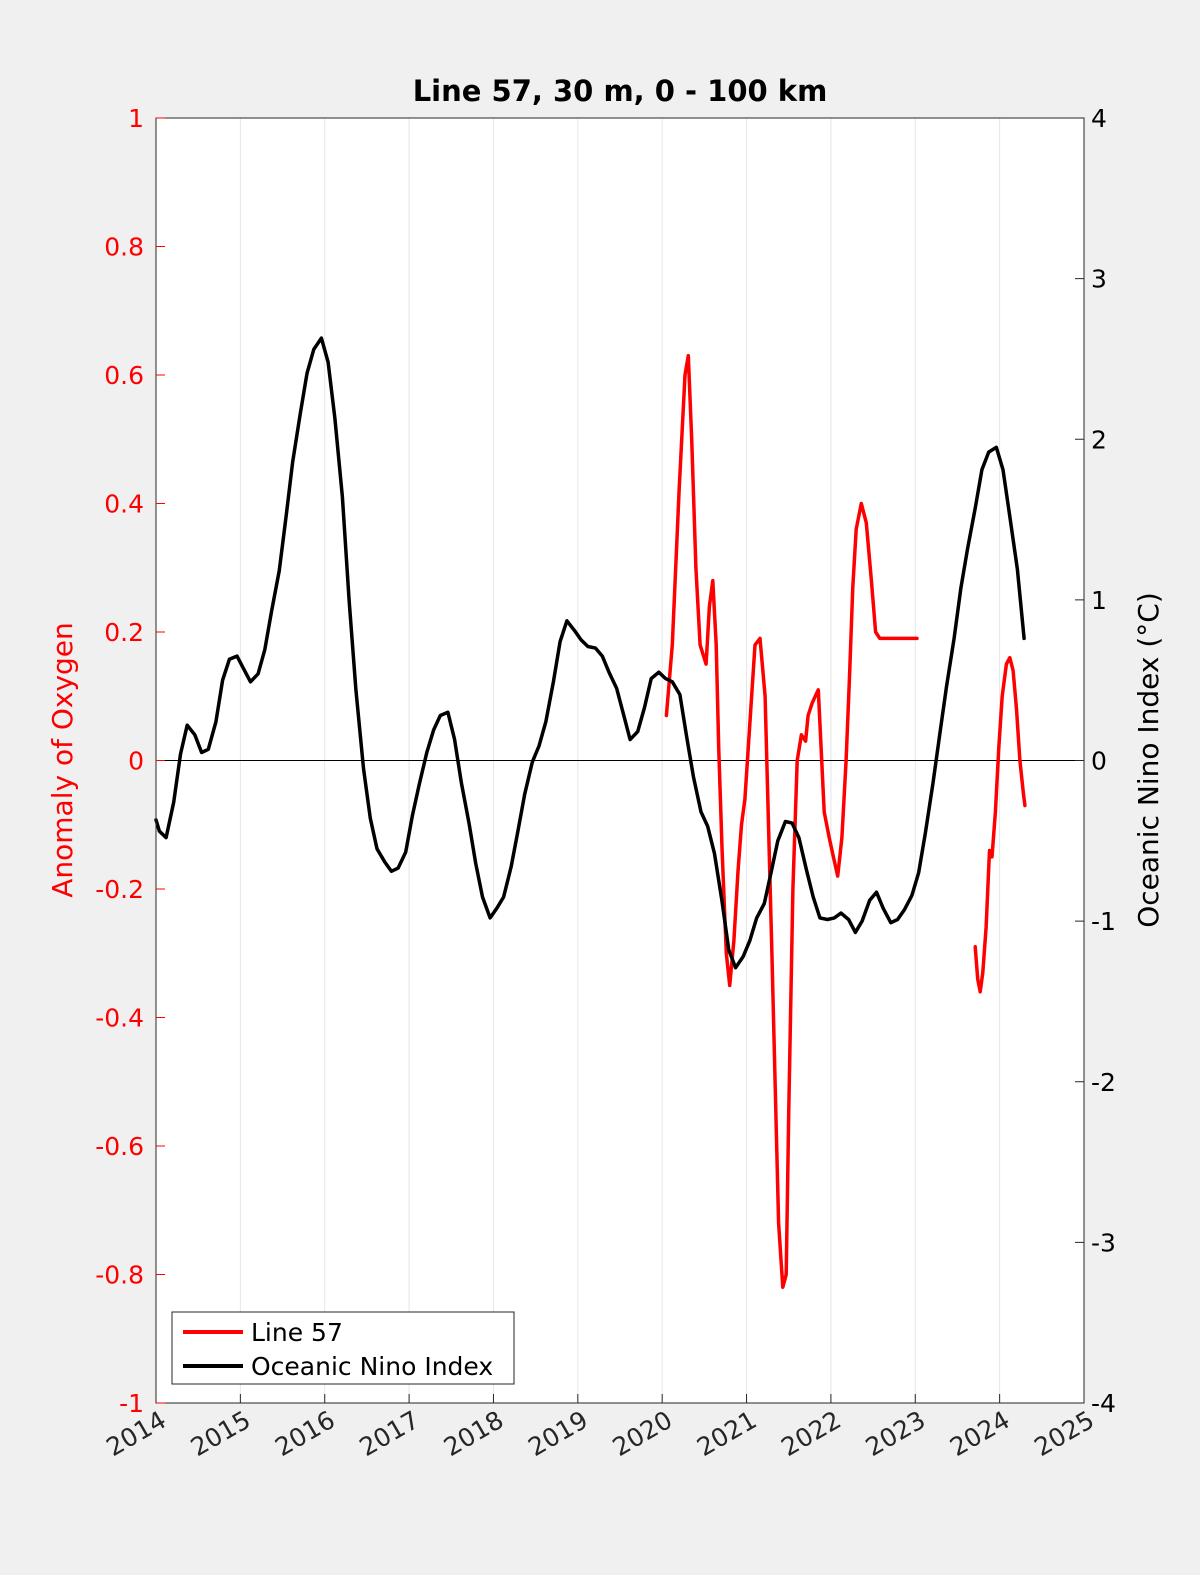 The image size is (1200, 1575). What do you see at coordinates (1099, 118) in the screenshot?
I see `right-tick-label: 4` at bounding box center [1099, 118].